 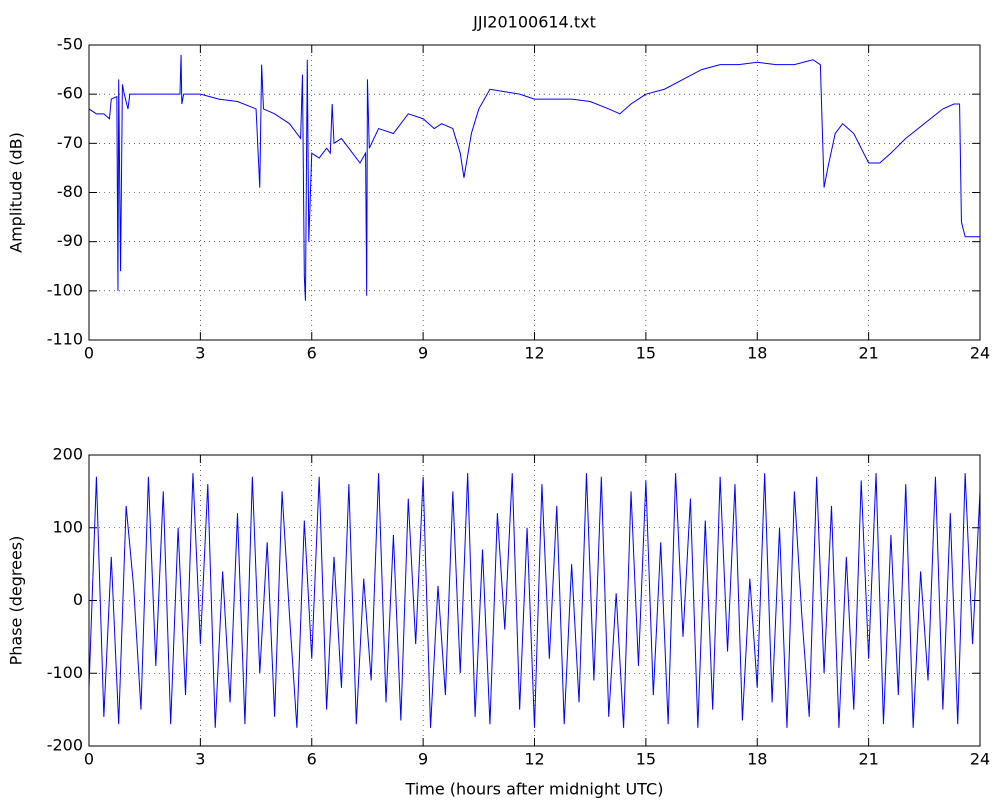 I want to click on y-tick-label: -50, so click(x=70, y=44).